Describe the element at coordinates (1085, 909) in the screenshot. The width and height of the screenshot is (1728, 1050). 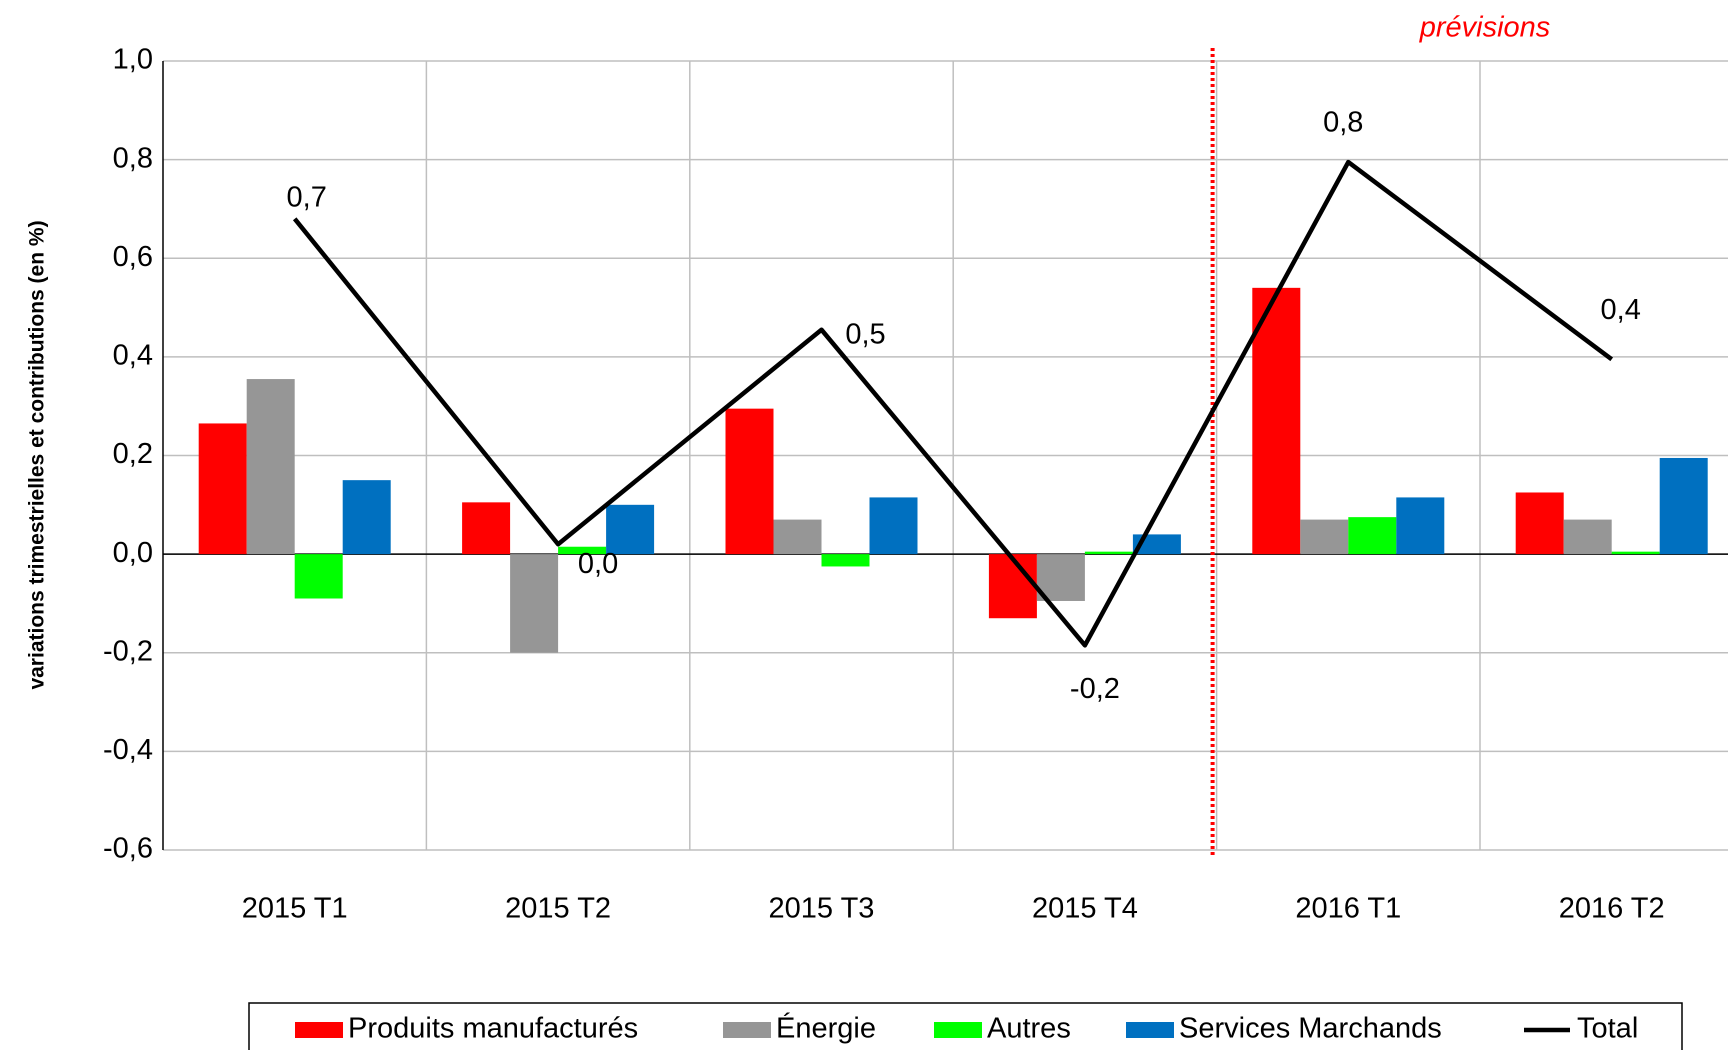
I see `x-tick-label: 2015 T4` at that location.